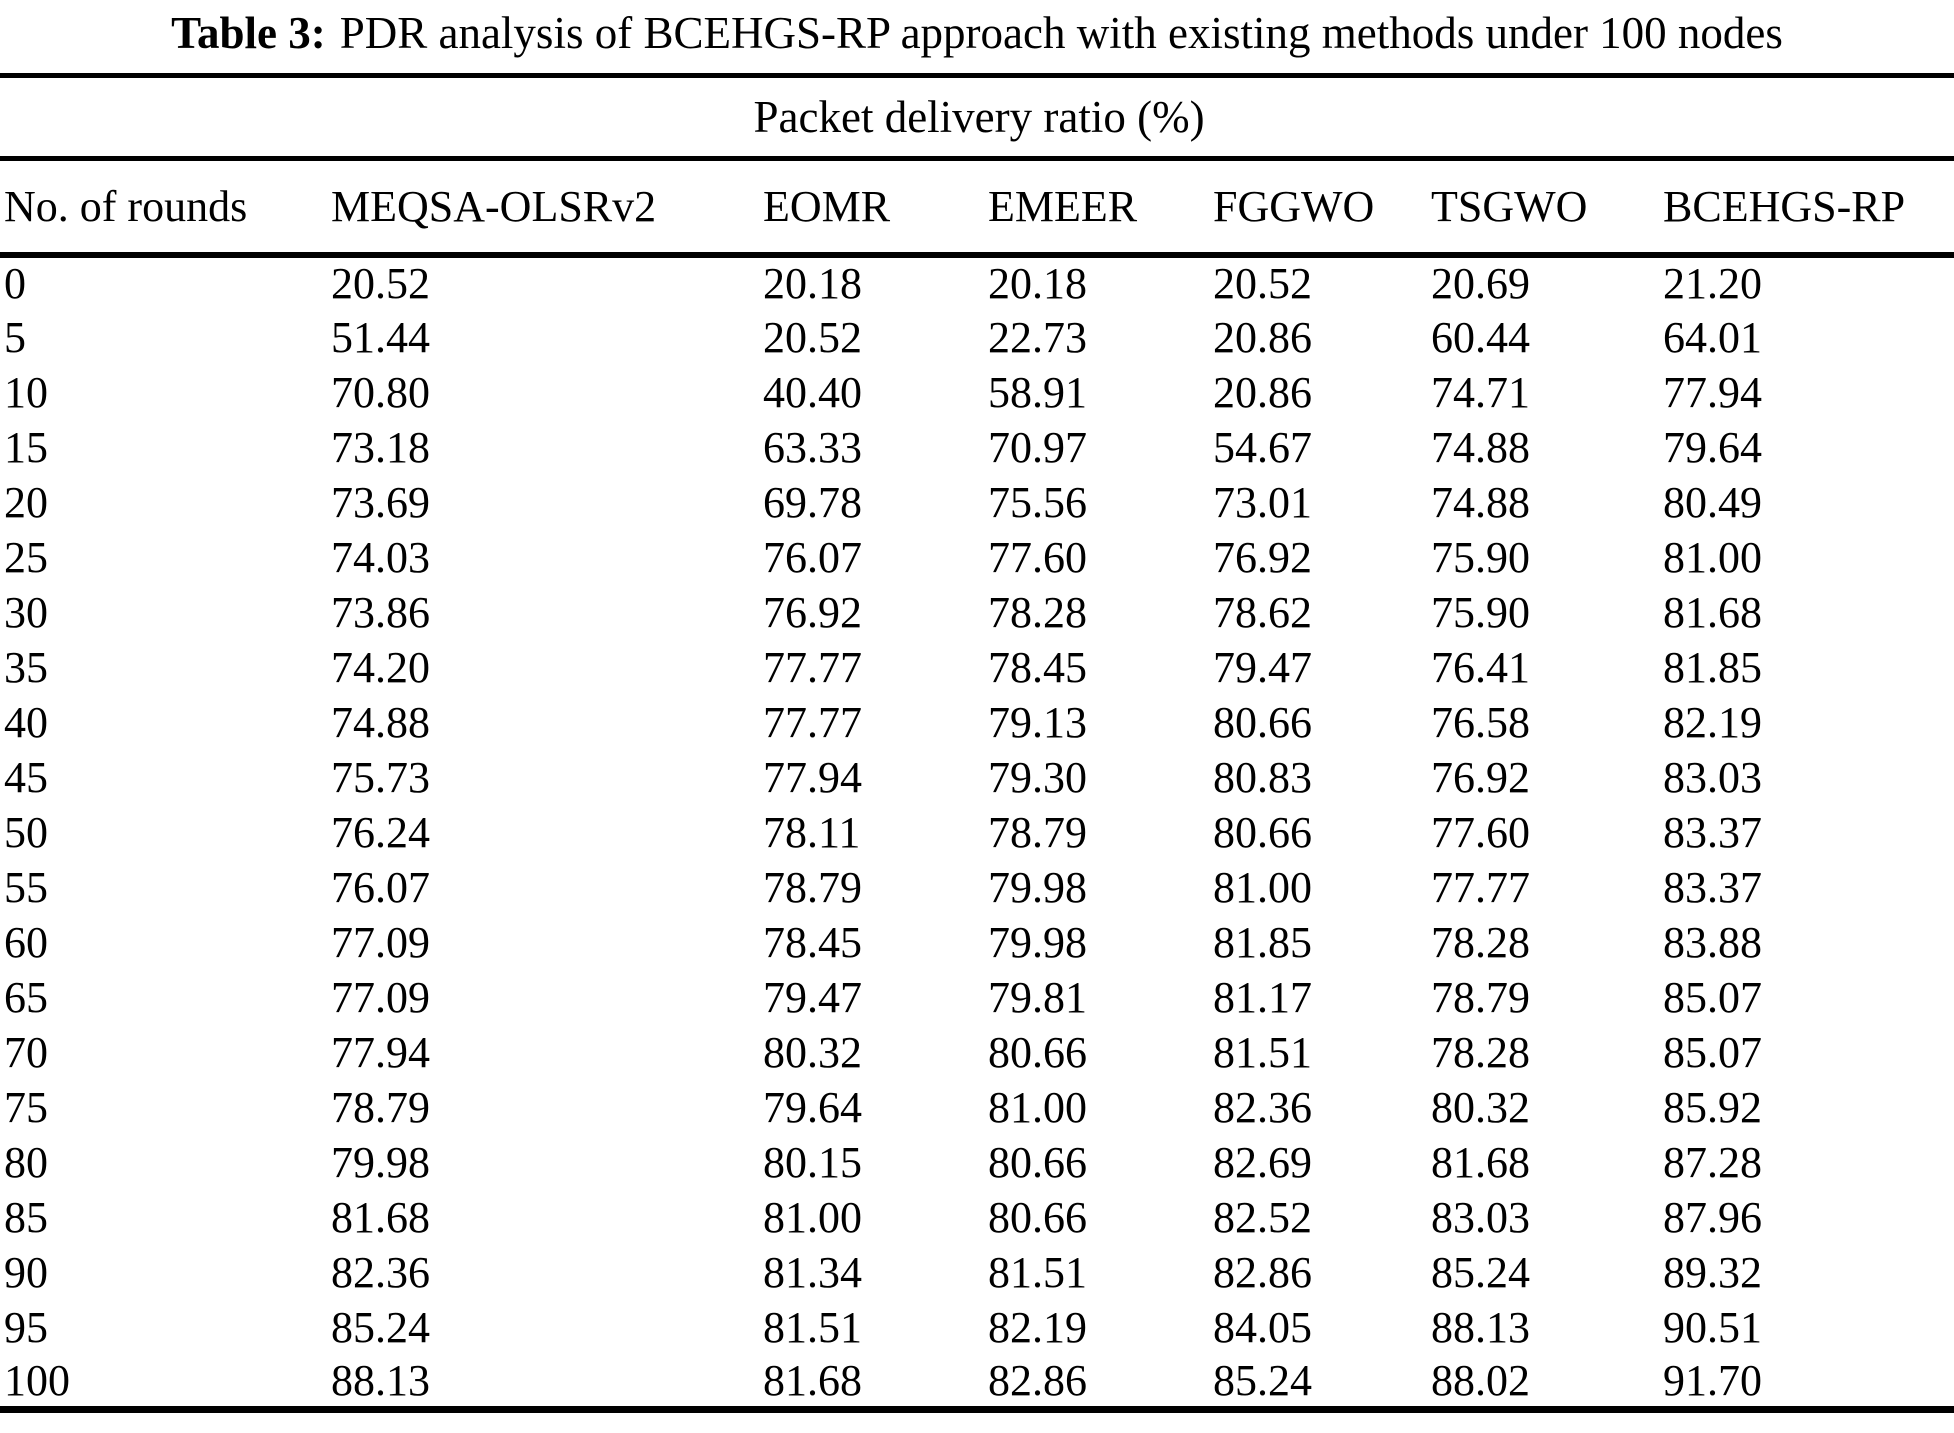 The image size is (1954, 1433). I want to click on table-row: 50 76.24 78.11 78.79 80.66 77.60 83.37, so click(977, 832).